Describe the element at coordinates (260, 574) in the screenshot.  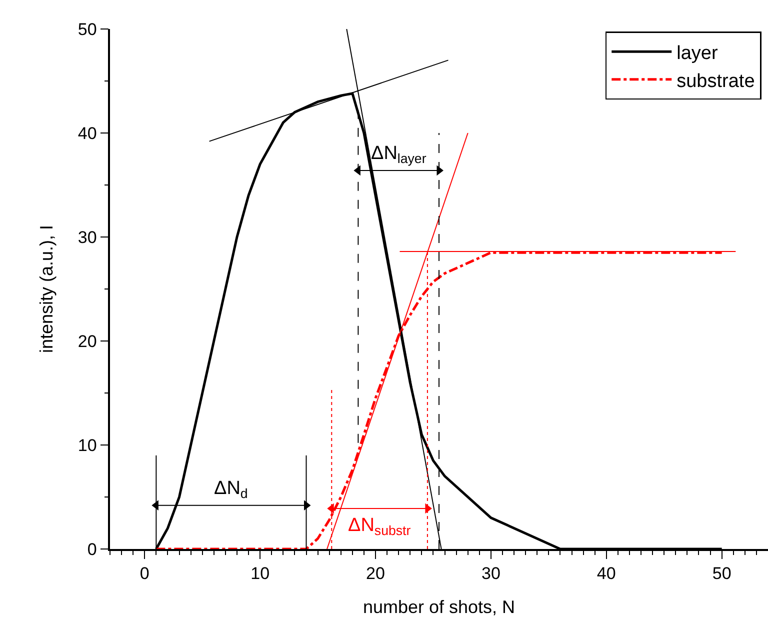
I see `x-tick-label: 10` at that location.